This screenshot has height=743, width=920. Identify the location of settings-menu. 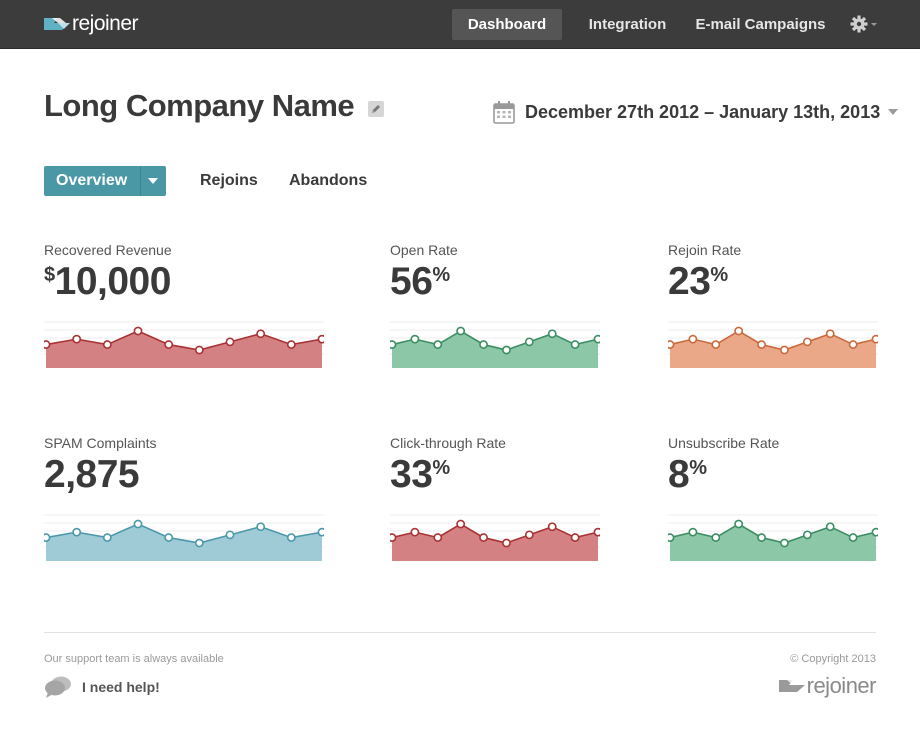
(864, 24).